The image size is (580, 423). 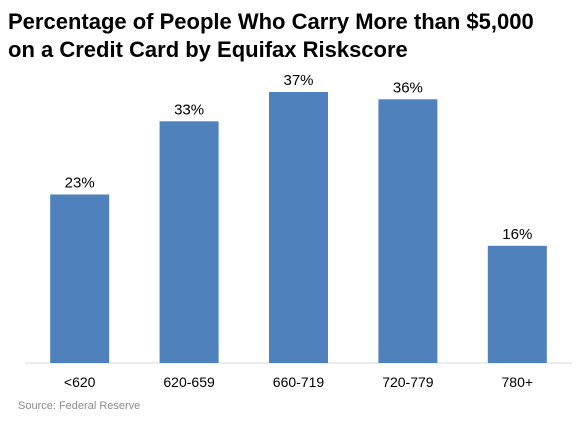 What do you see at coordinates (299, 382) in the screenshot?
I see `x-tick-label-2: 660-719` at bounding box center [299, 382].